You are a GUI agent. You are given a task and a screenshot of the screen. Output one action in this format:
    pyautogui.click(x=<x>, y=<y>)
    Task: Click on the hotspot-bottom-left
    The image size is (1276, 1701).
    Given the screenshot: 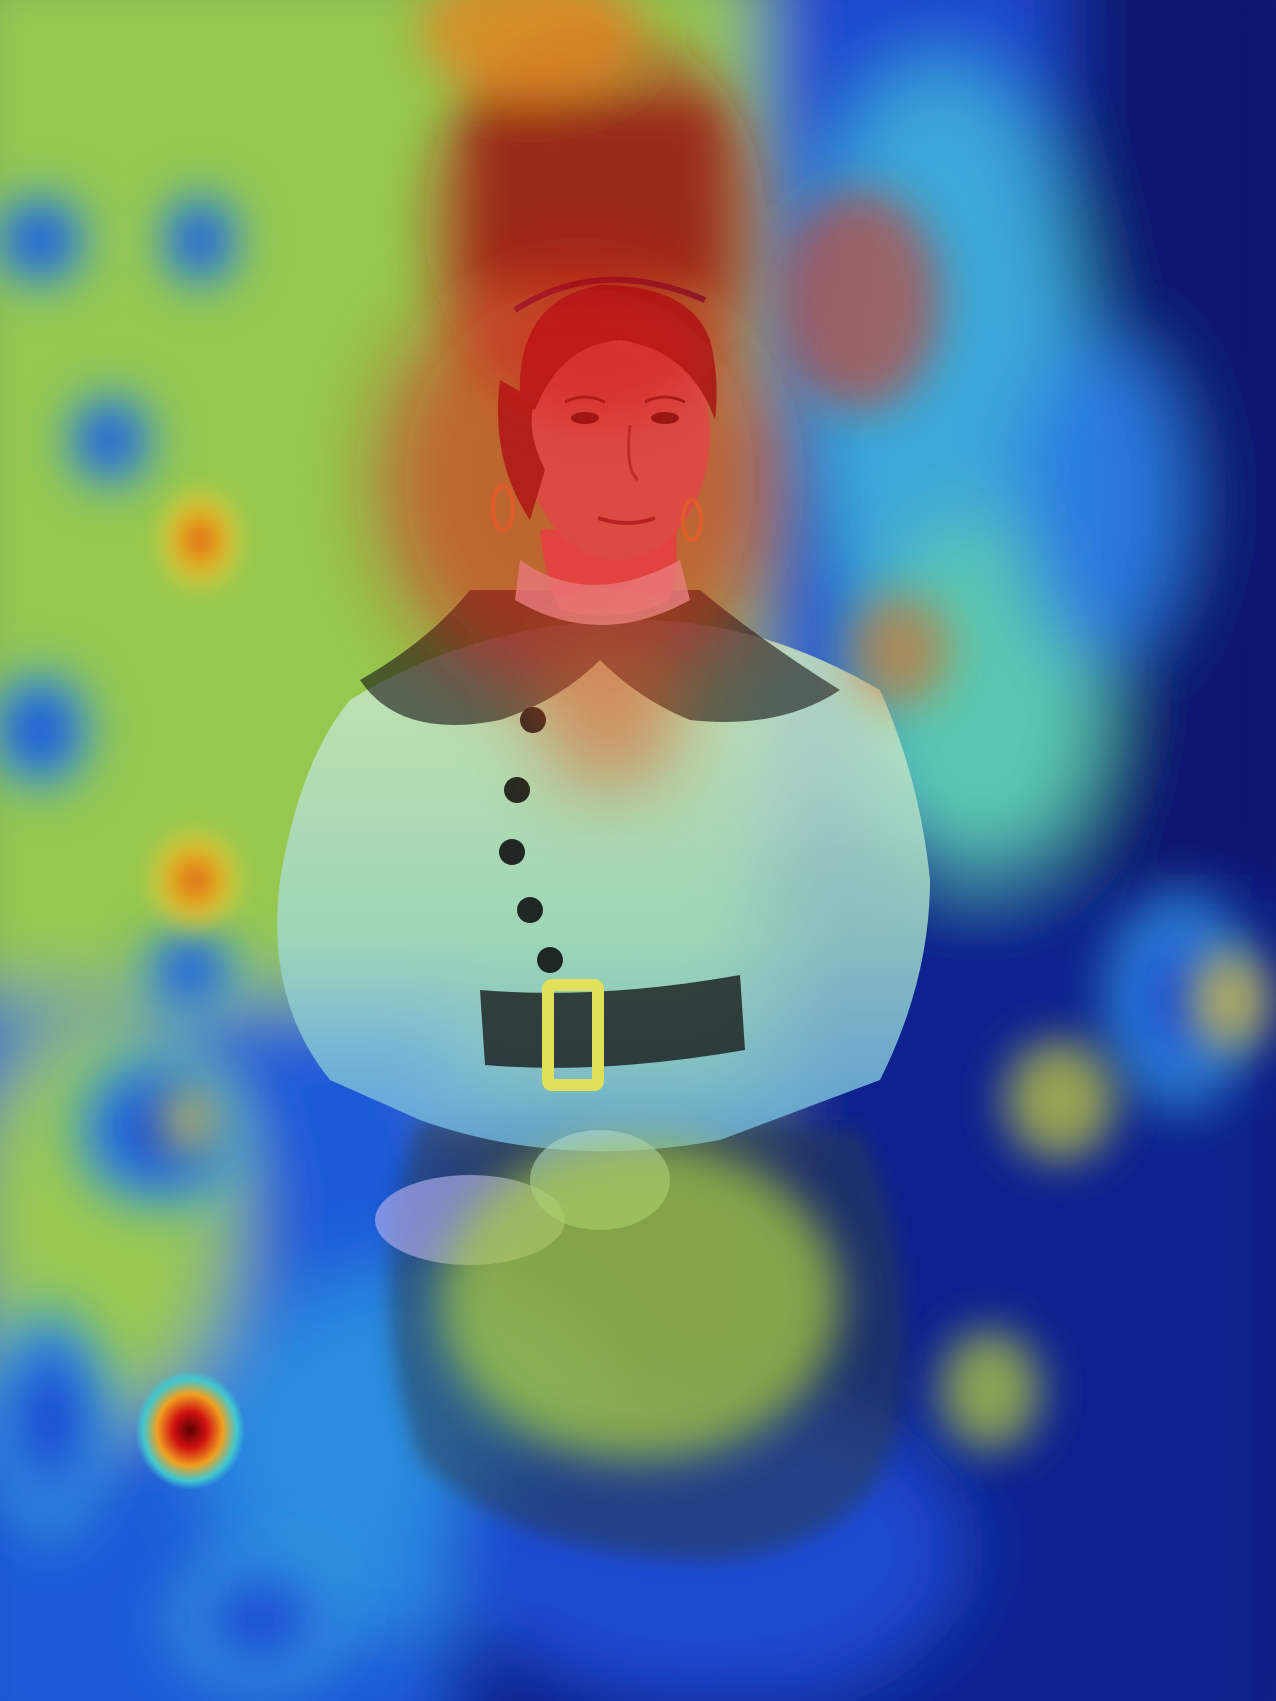 What is the action you would take?
    pyautogui.click(x=190, y=1430)
    